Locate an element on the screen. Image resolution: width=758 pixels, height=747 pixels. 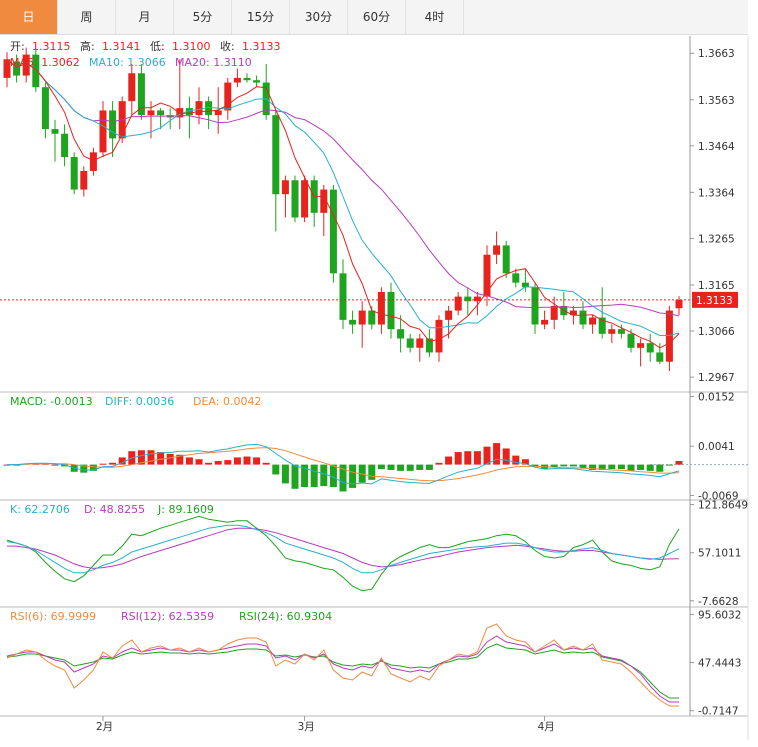
price-tick-label: 1.2967 is located at coordinates (716, 378).